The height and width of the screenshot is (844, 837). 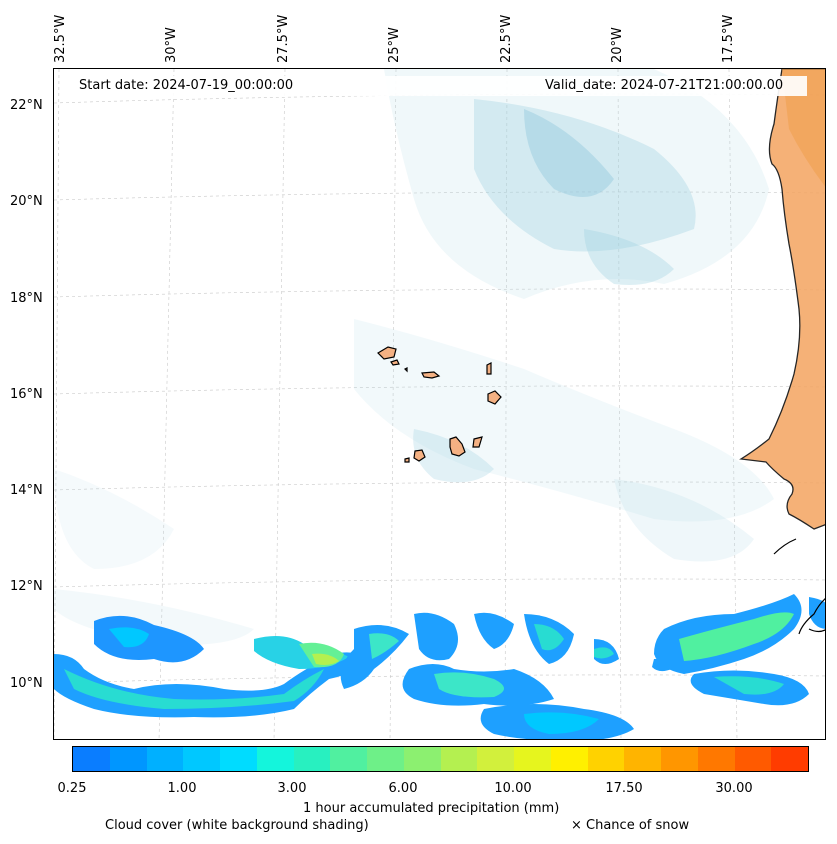 I want to click on lon-label-32.5w: 32.5°W, so click(x=60, y=38).